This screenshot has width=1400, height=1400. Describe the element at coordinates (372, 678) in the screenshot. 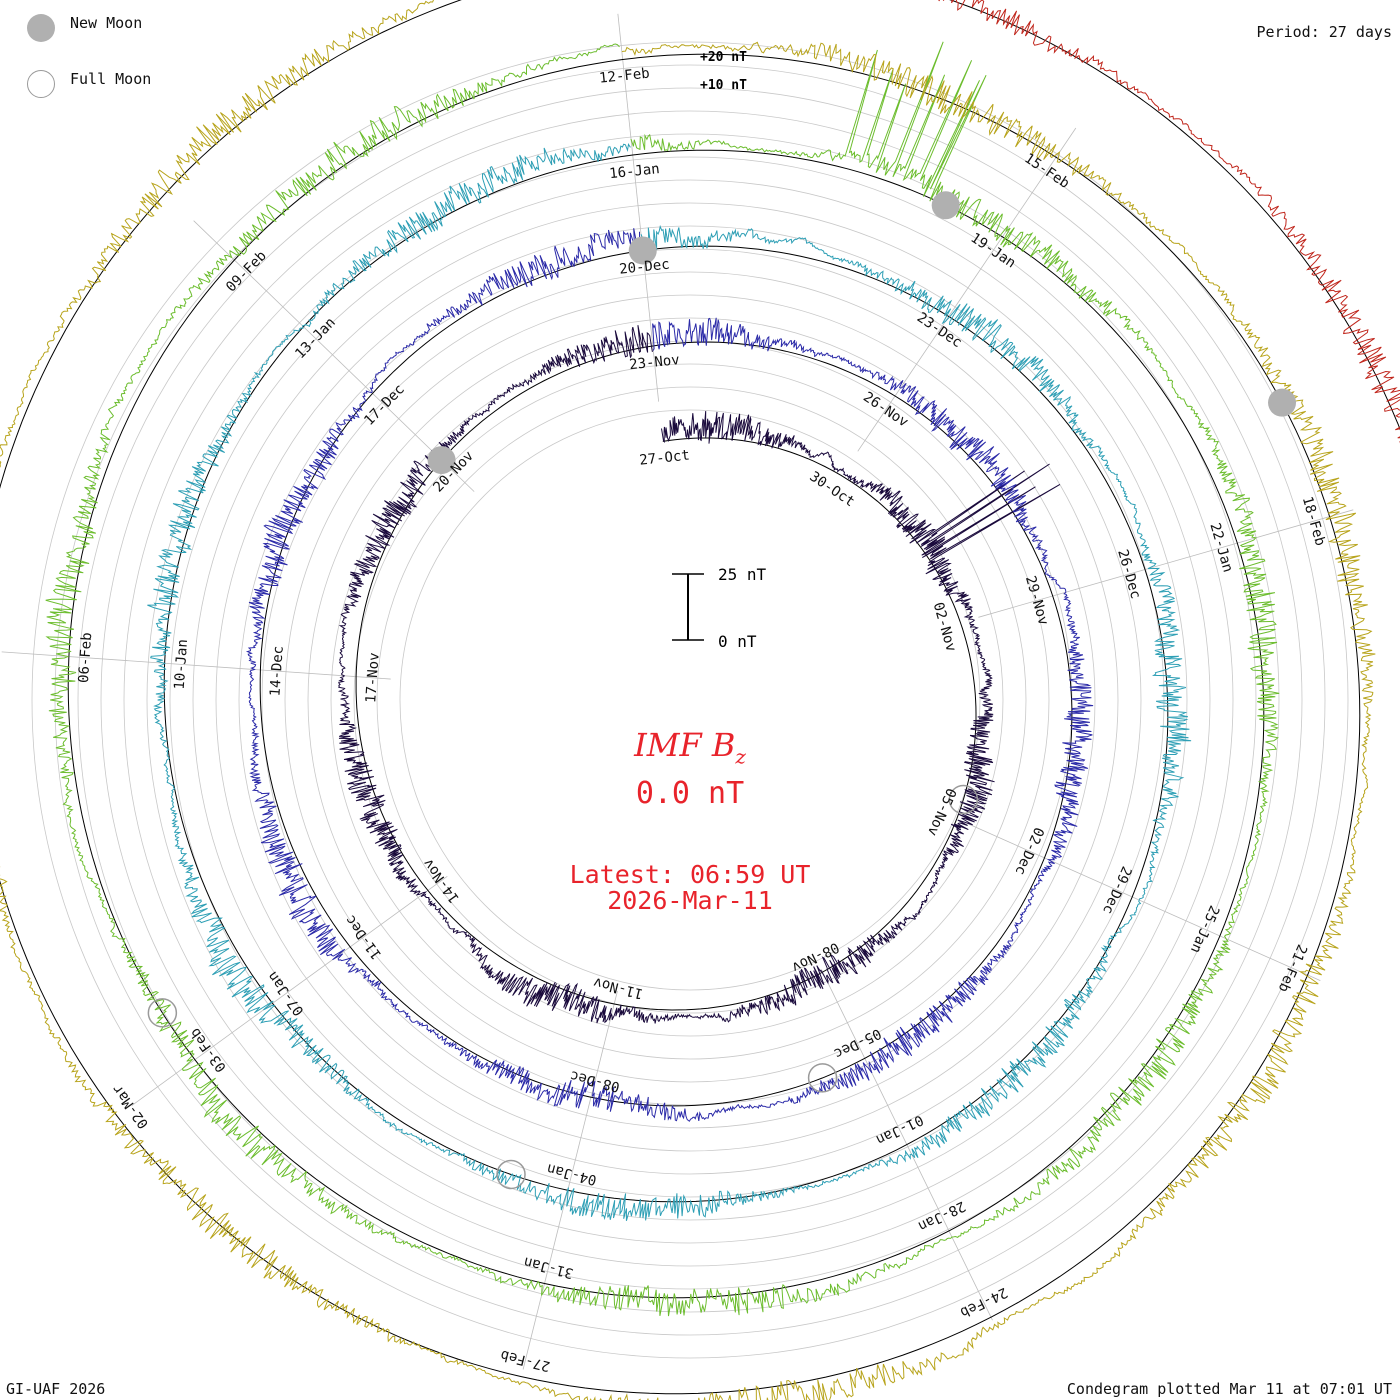

I see `date-label-17-nov: 17-Nov` at that location.